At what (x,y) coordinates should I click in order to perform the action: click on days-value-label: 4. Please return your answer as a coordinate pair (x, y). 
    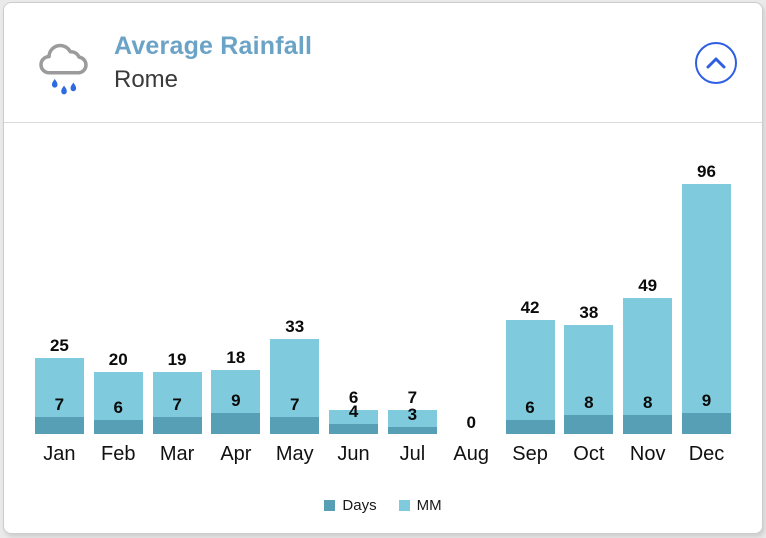
    Looking at the image, I should click on (353, 412).